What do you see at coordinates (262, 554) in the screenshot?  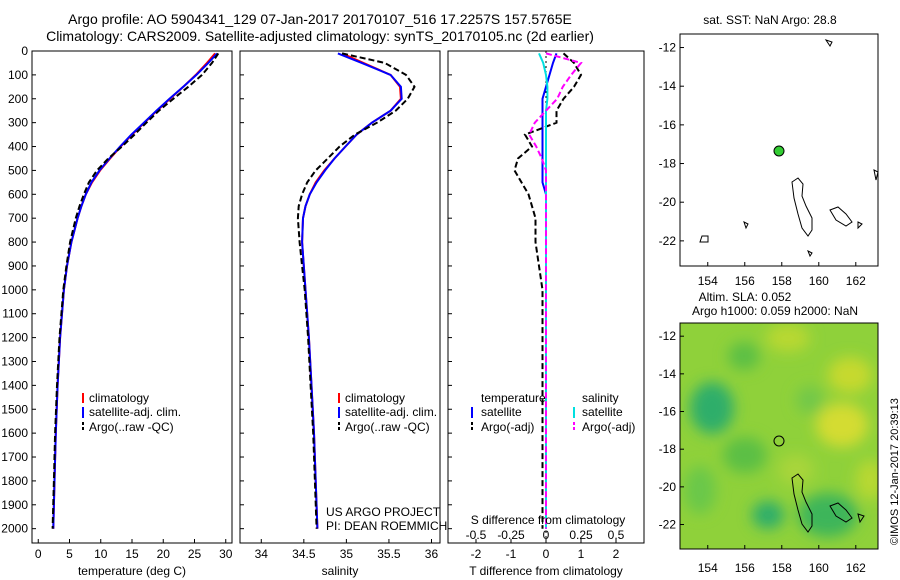 I see `salinity-tick-label: 34` at bounding box center [262, 554].